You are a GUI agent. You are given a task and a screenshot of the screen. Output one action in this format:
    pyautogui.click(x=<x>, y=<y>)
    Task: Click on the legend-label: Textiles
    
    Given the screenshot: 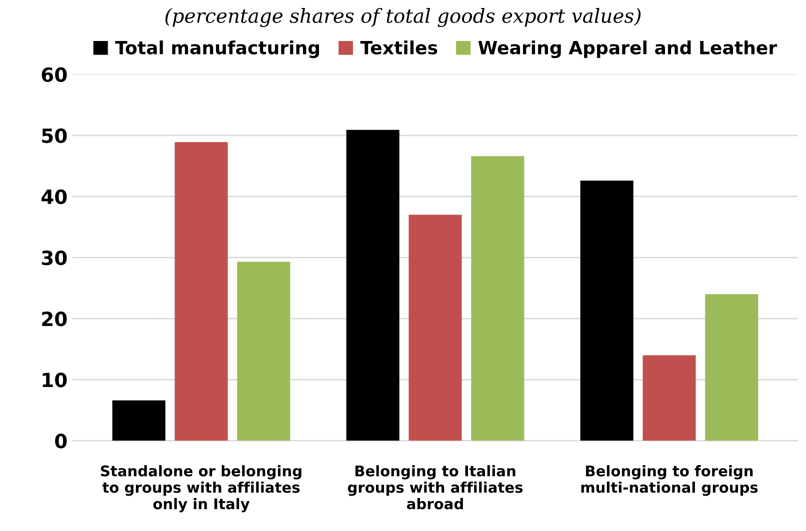 What is the action you would take?
    pyautogui.click(x=399, y=47)
    